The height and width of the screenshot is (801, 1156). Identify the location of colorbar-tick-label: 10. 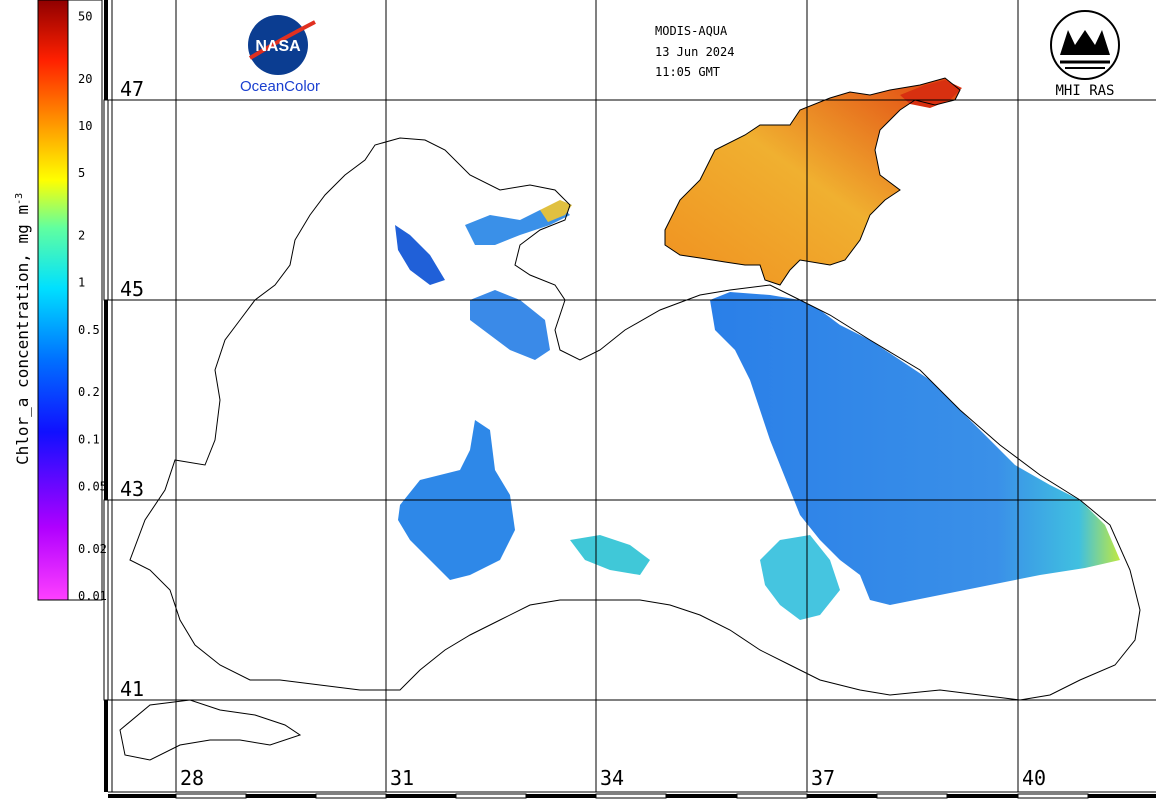
(85, 126).